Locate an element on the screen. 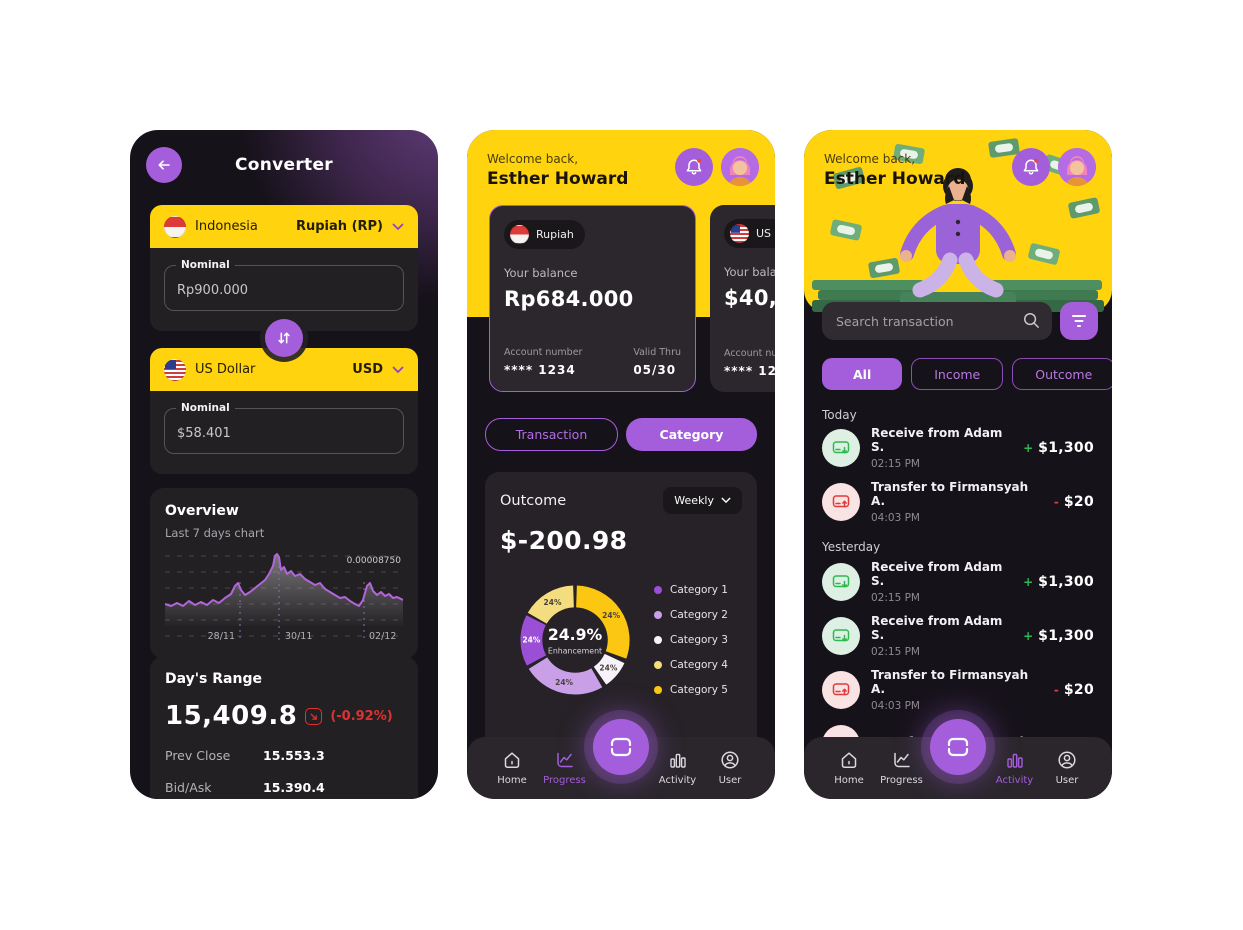  page-title: Converter is located at coordinates (284, 165).